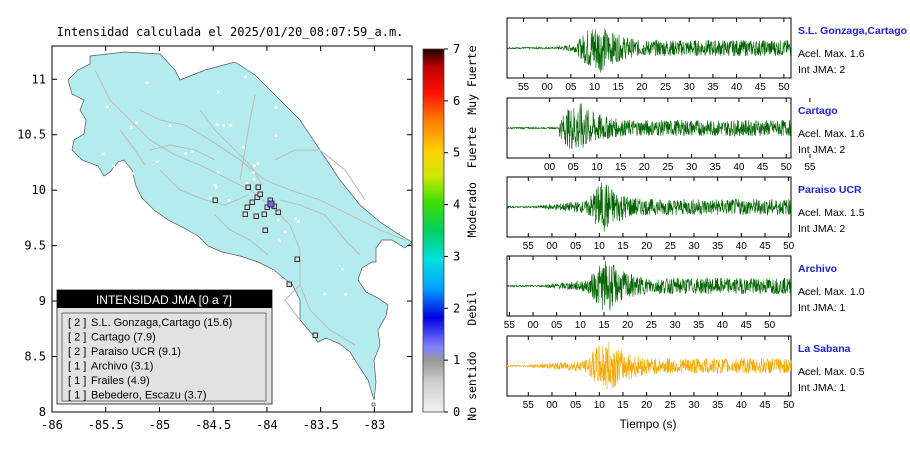  What do you see at coordinates (77, 381) in the screenshot?
I see `legend-item-jma: [ 1 ]` at bounding box center [77, 381].